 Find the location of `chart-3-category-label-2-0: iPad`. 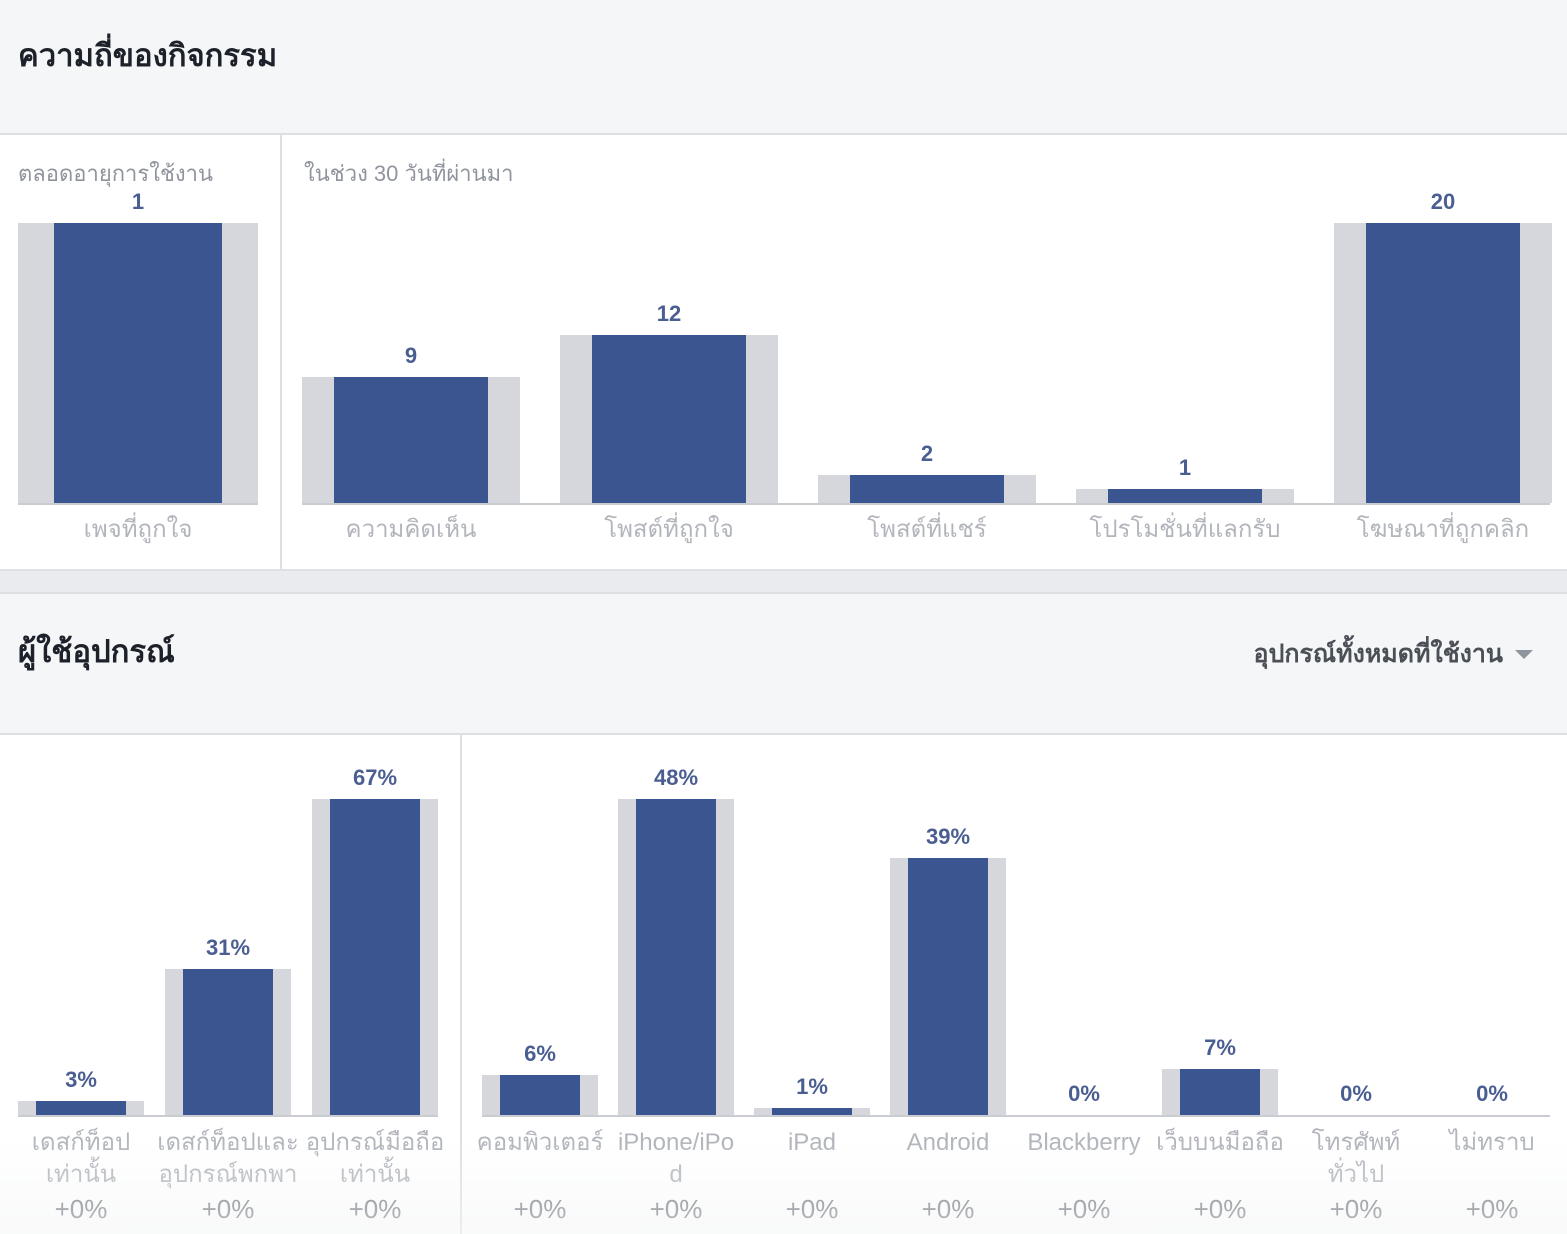

chart-3-category-label-2-0: iPad is located at coordinates (812, 1142).